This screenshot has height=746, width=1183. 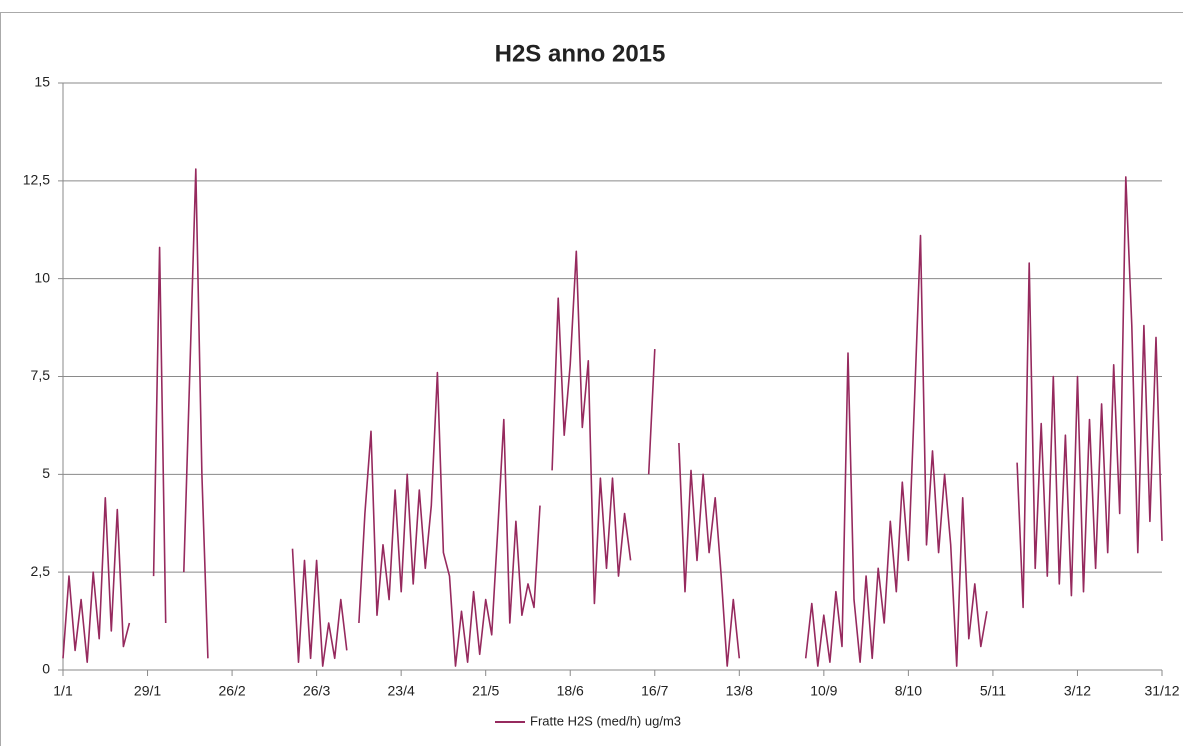 What do you see at coordinates (46, 473) in the screenshot?
I see `y-tick-label: 5` at bounding box center [46, 473].